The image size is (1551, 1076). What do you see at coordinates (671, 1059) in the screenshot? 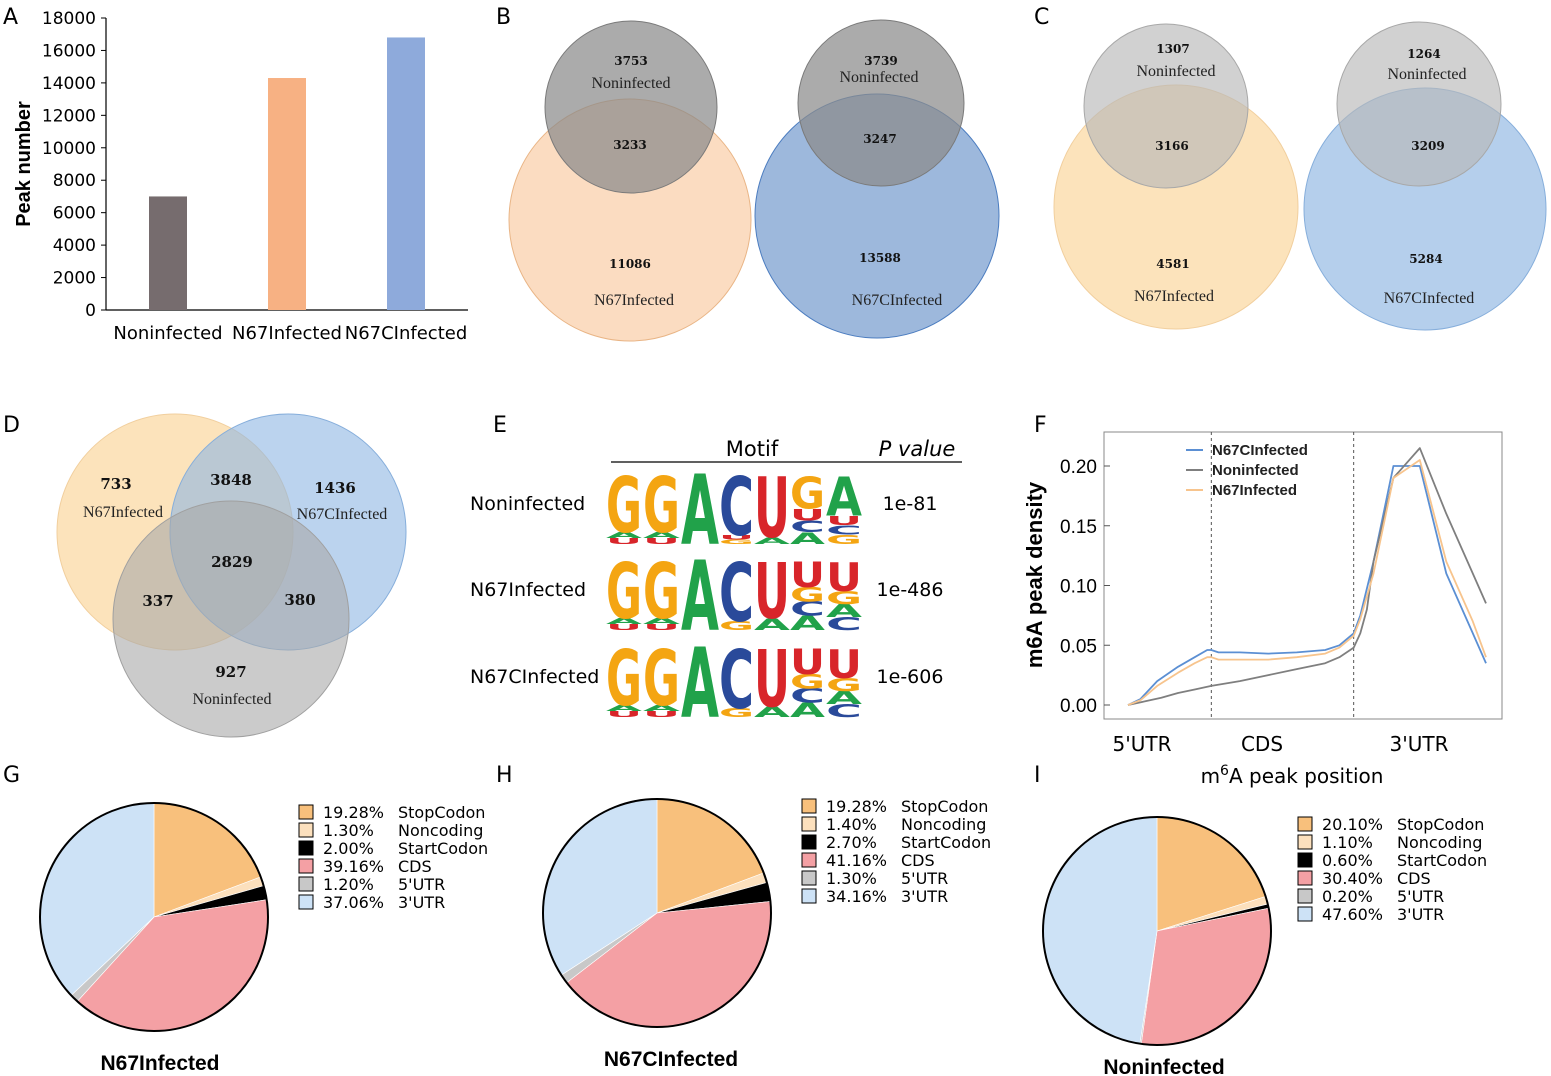
I see `pie-title: N67CInfected` at bounding box center [671, 1059].